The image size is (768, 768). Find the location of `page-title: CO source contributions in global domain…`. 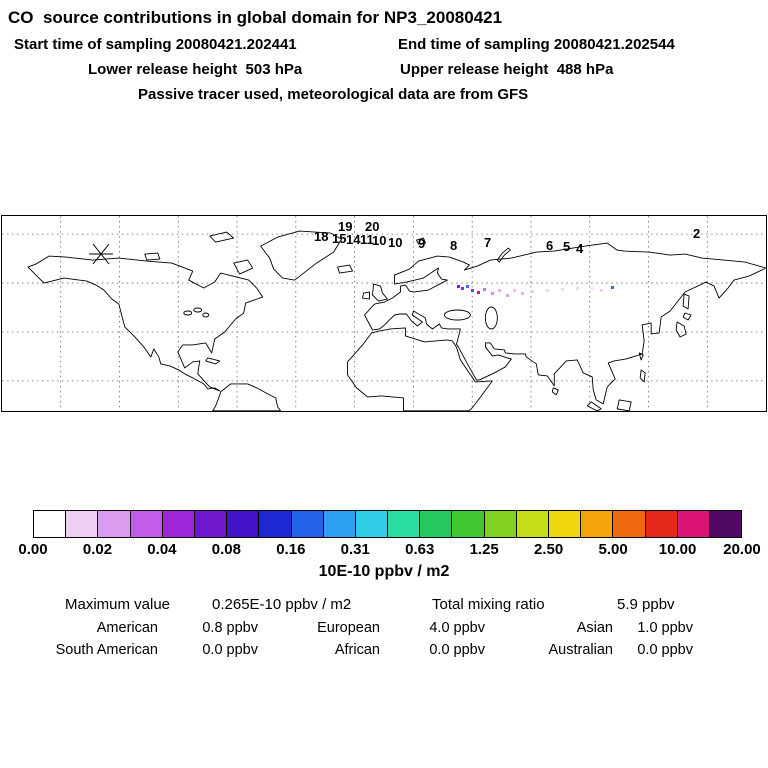

page-title: CO source contributions in global domain… is located at coordinates (255, 17).